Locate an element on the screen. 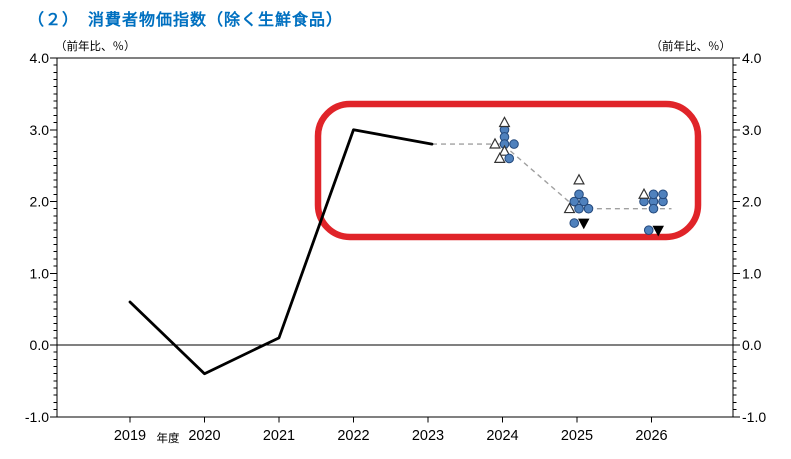 The image size is (791, 459). y-tick-label-right: 2.0 is located at coordinates (752, 202).